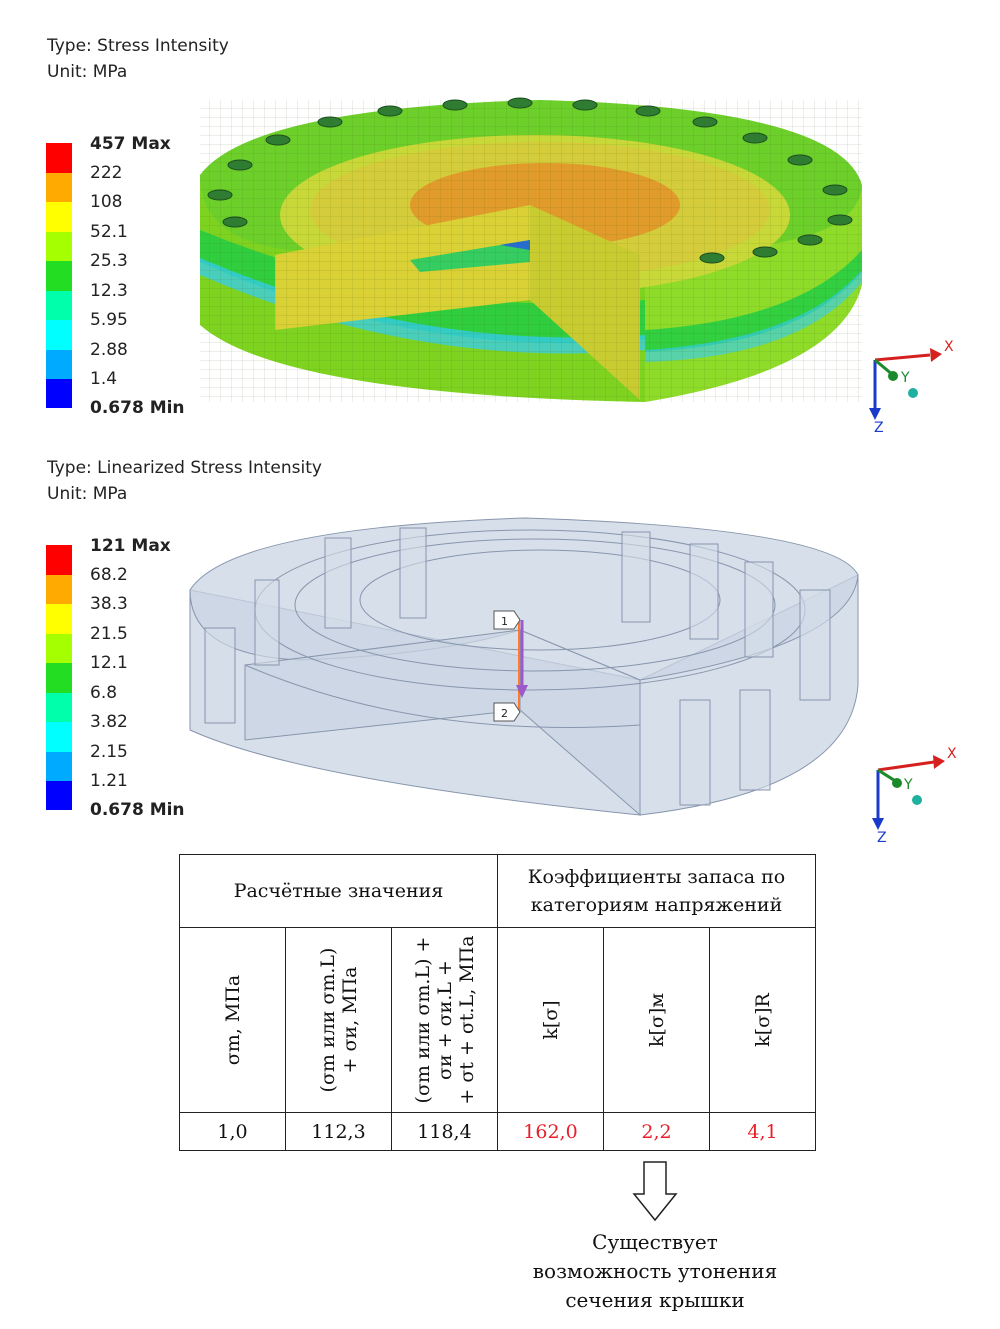  I want to click on value-cell-highlight: 162,0, so click(550, 1131).